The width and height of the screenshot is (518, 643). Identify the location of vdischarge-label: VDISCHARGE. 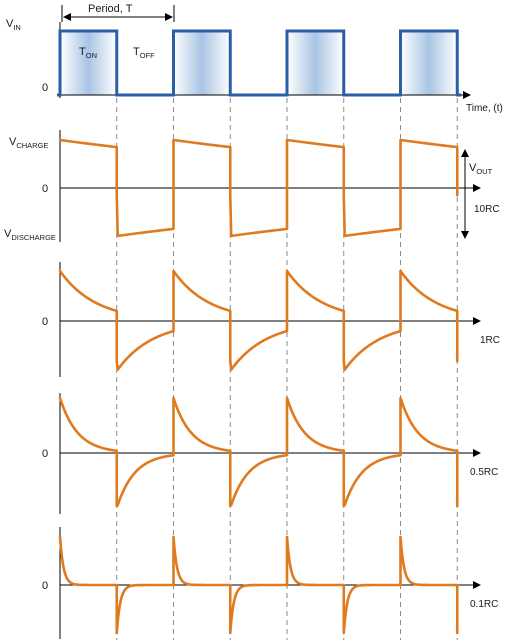
(30, 235).